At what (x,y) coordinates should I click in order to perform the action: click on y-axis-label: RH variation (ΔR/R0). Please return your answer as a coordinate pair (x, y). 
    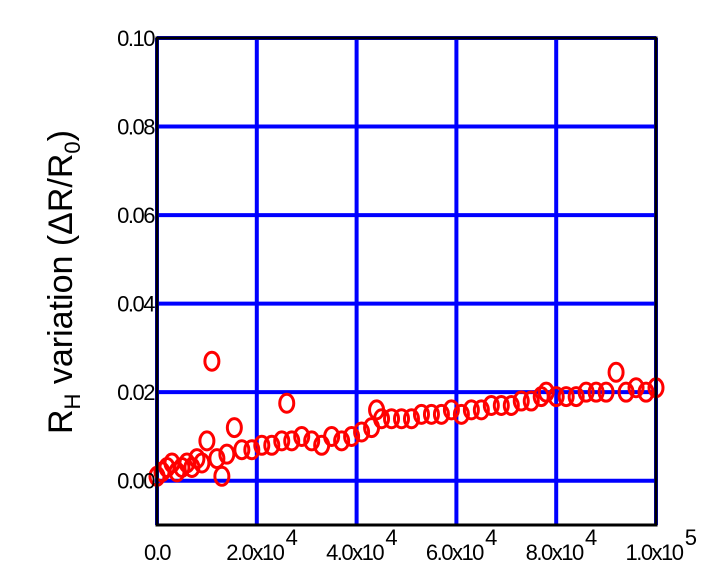
    Looking at the image, I should click on (63, 282).